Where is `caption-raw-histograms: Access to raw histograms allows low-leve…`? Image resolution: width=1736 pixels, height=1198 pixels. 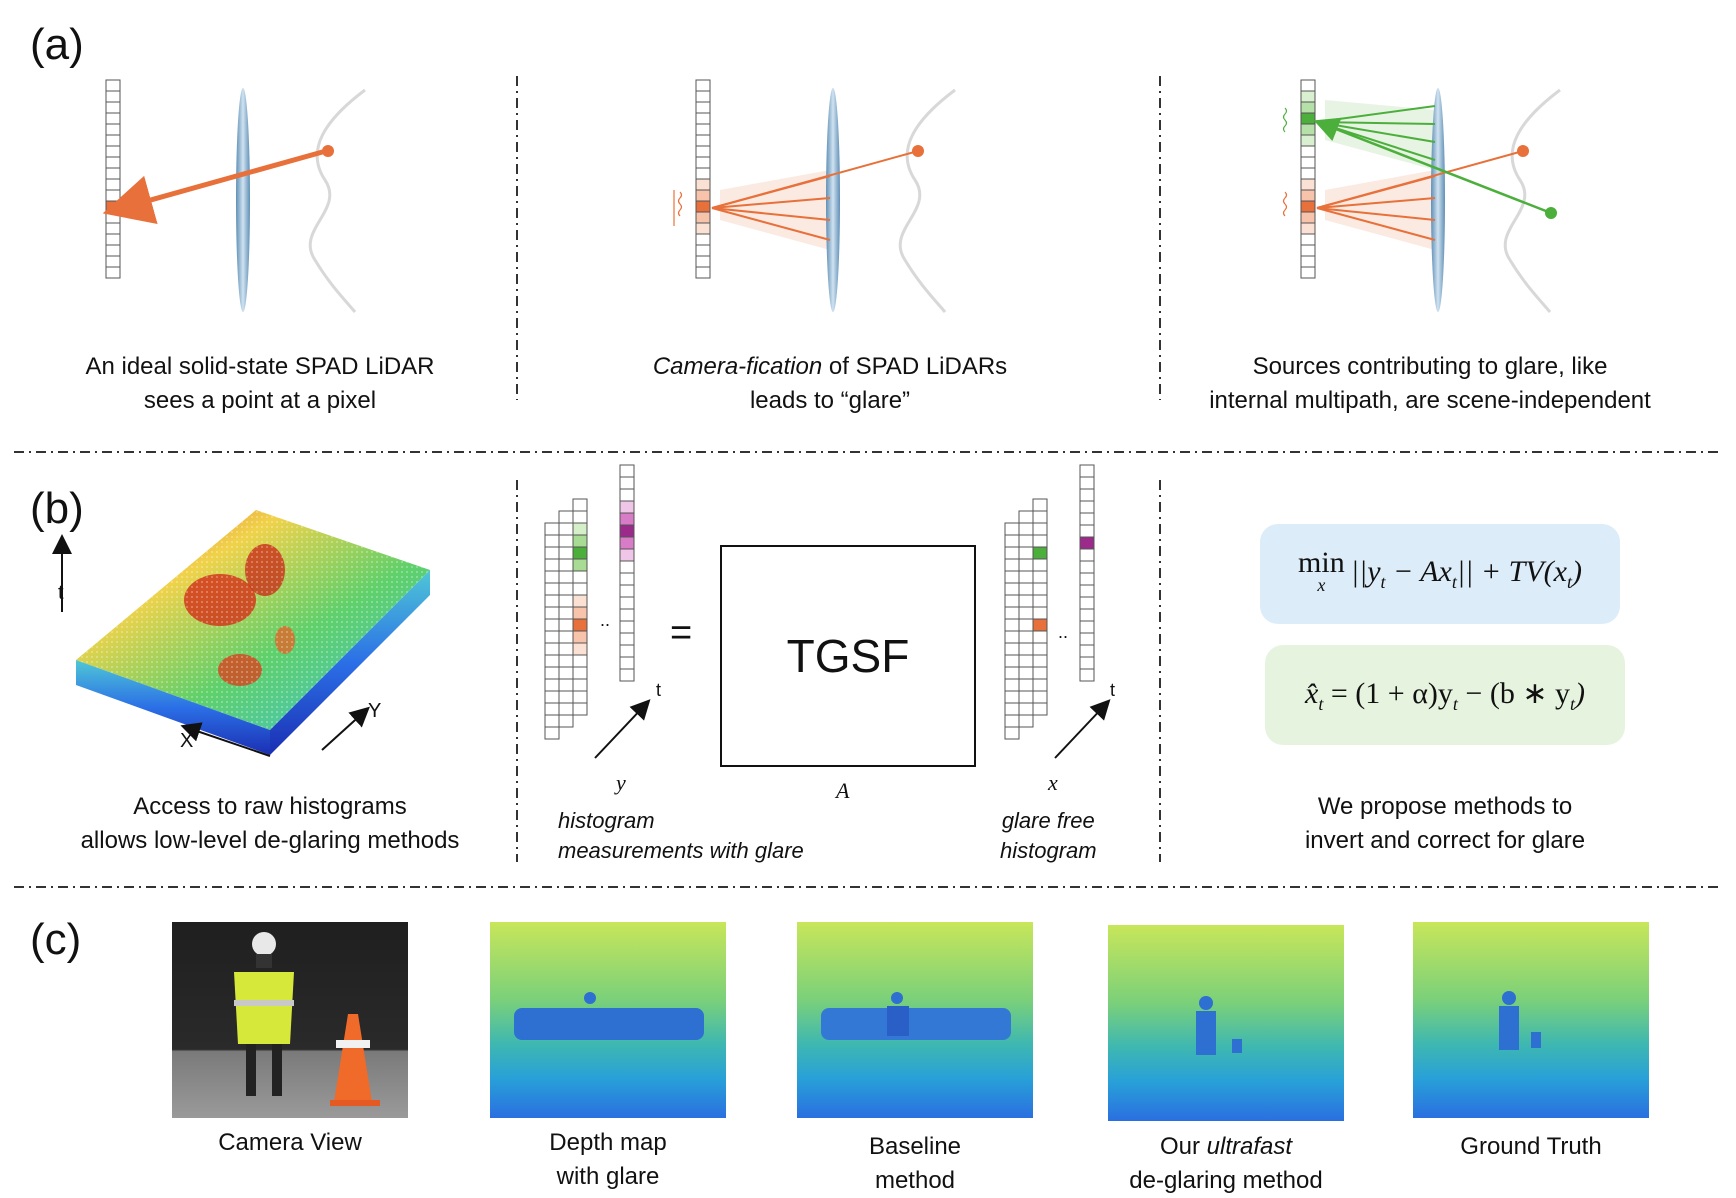 caption-raw-histograms: Access to raw histograms allows low-leve… is located at coordinates (270, 823).